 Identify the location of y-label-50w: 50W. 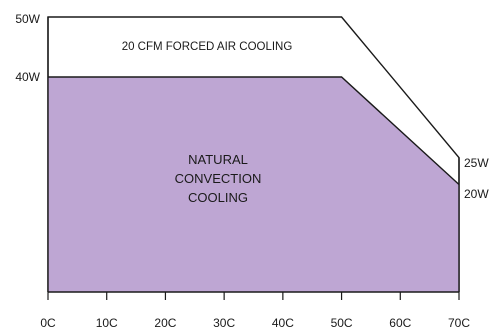
(27, 19).